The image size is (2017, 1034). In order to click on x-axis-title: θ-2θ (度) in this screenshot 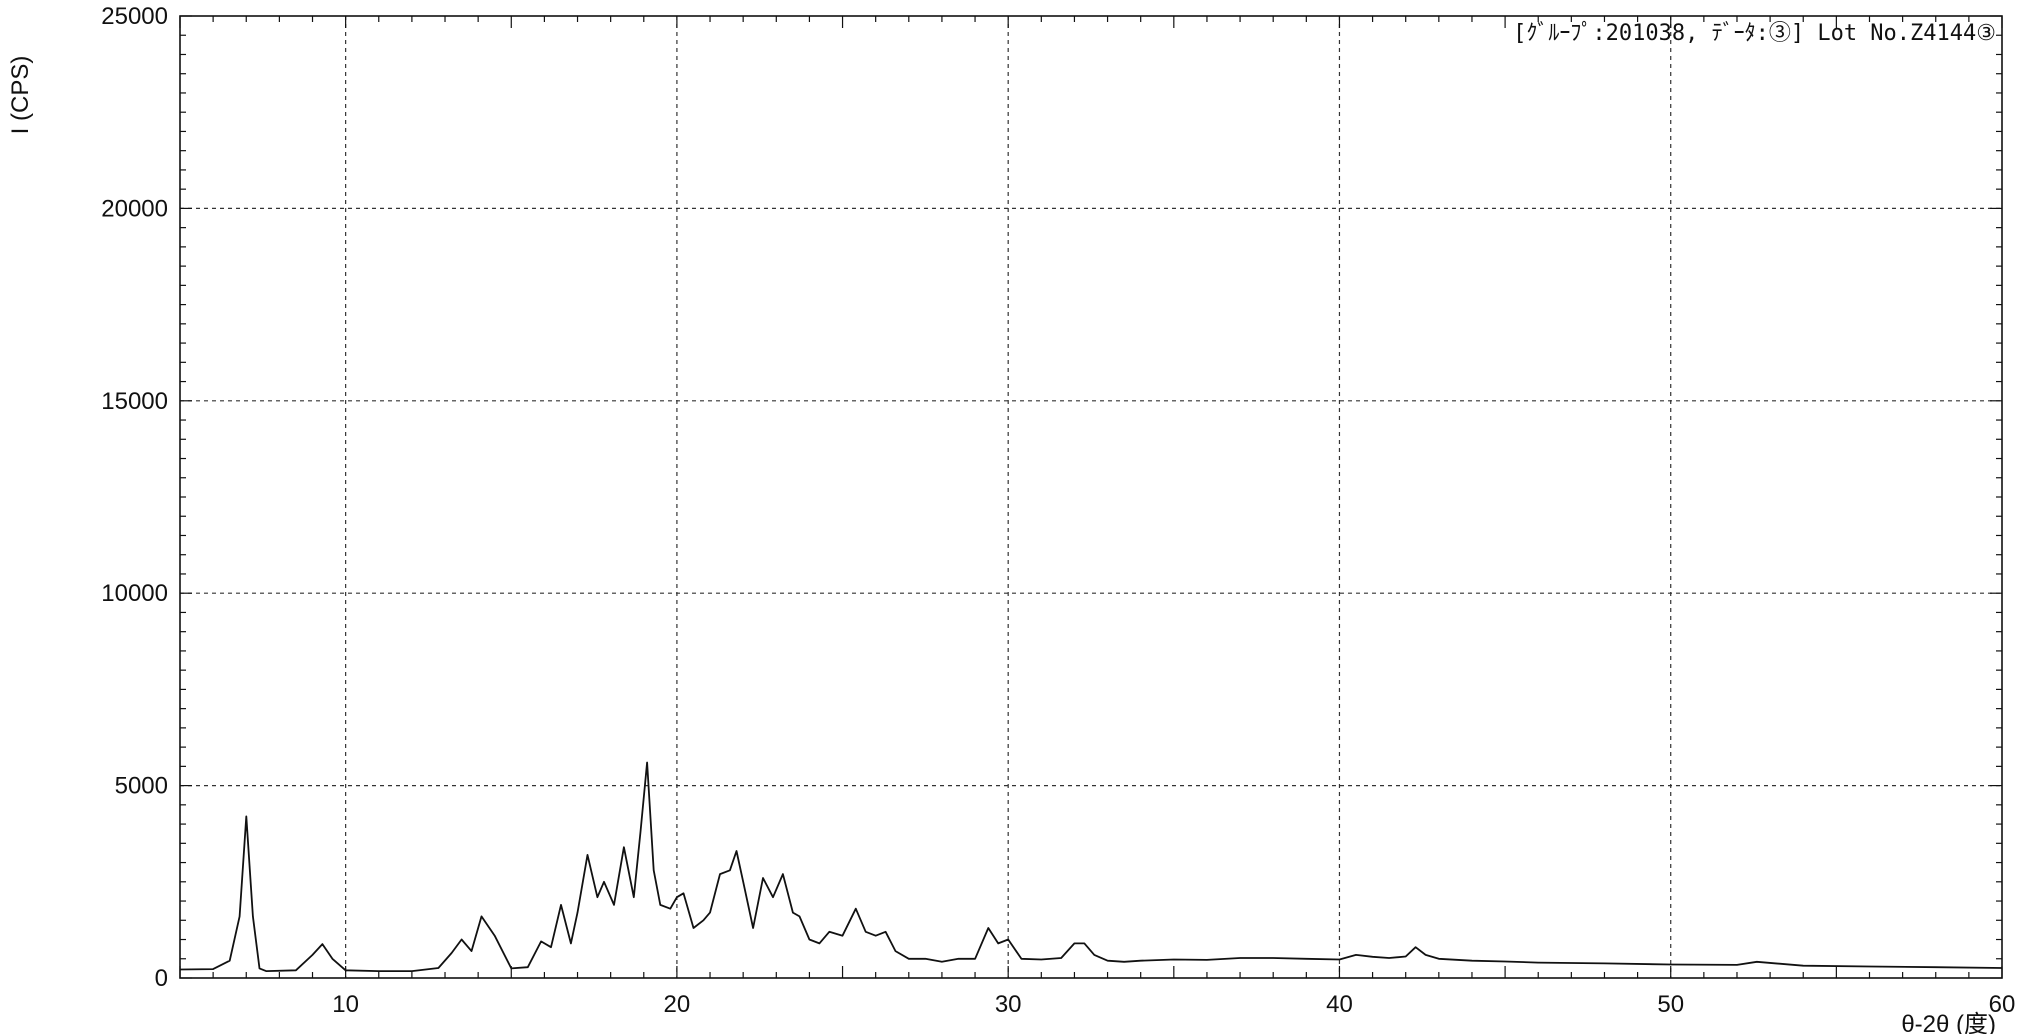, I will do `click(1948, 1022)`.